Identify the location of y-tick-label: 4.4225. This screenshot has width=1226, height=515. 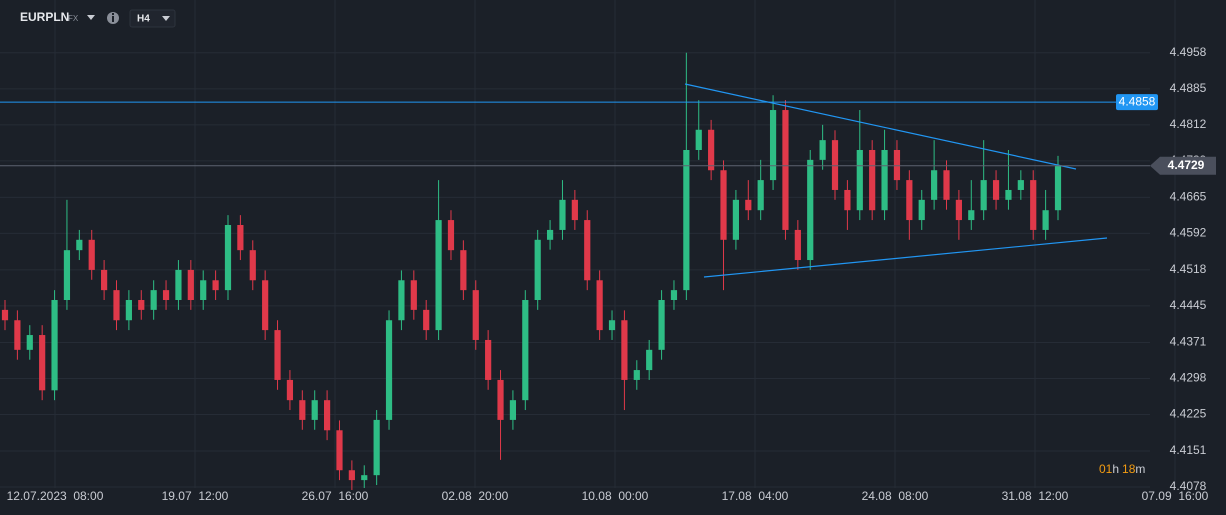
(1188, 414).